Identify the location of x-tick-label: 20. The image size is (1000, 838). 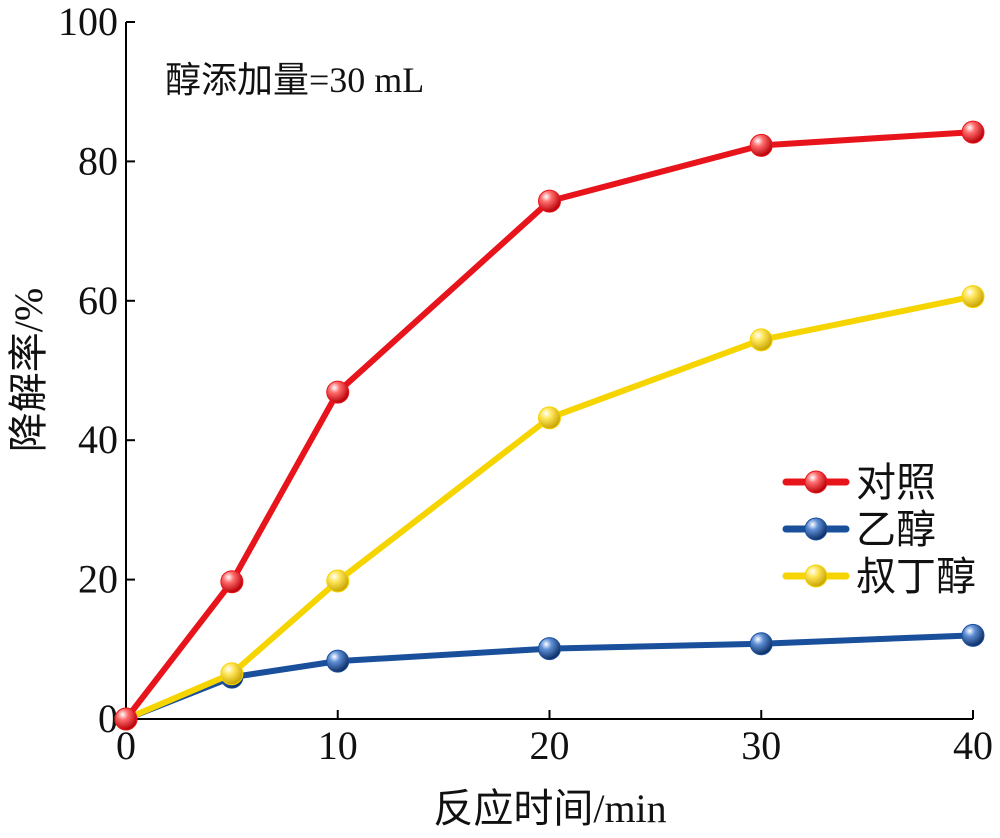
(550, 745).